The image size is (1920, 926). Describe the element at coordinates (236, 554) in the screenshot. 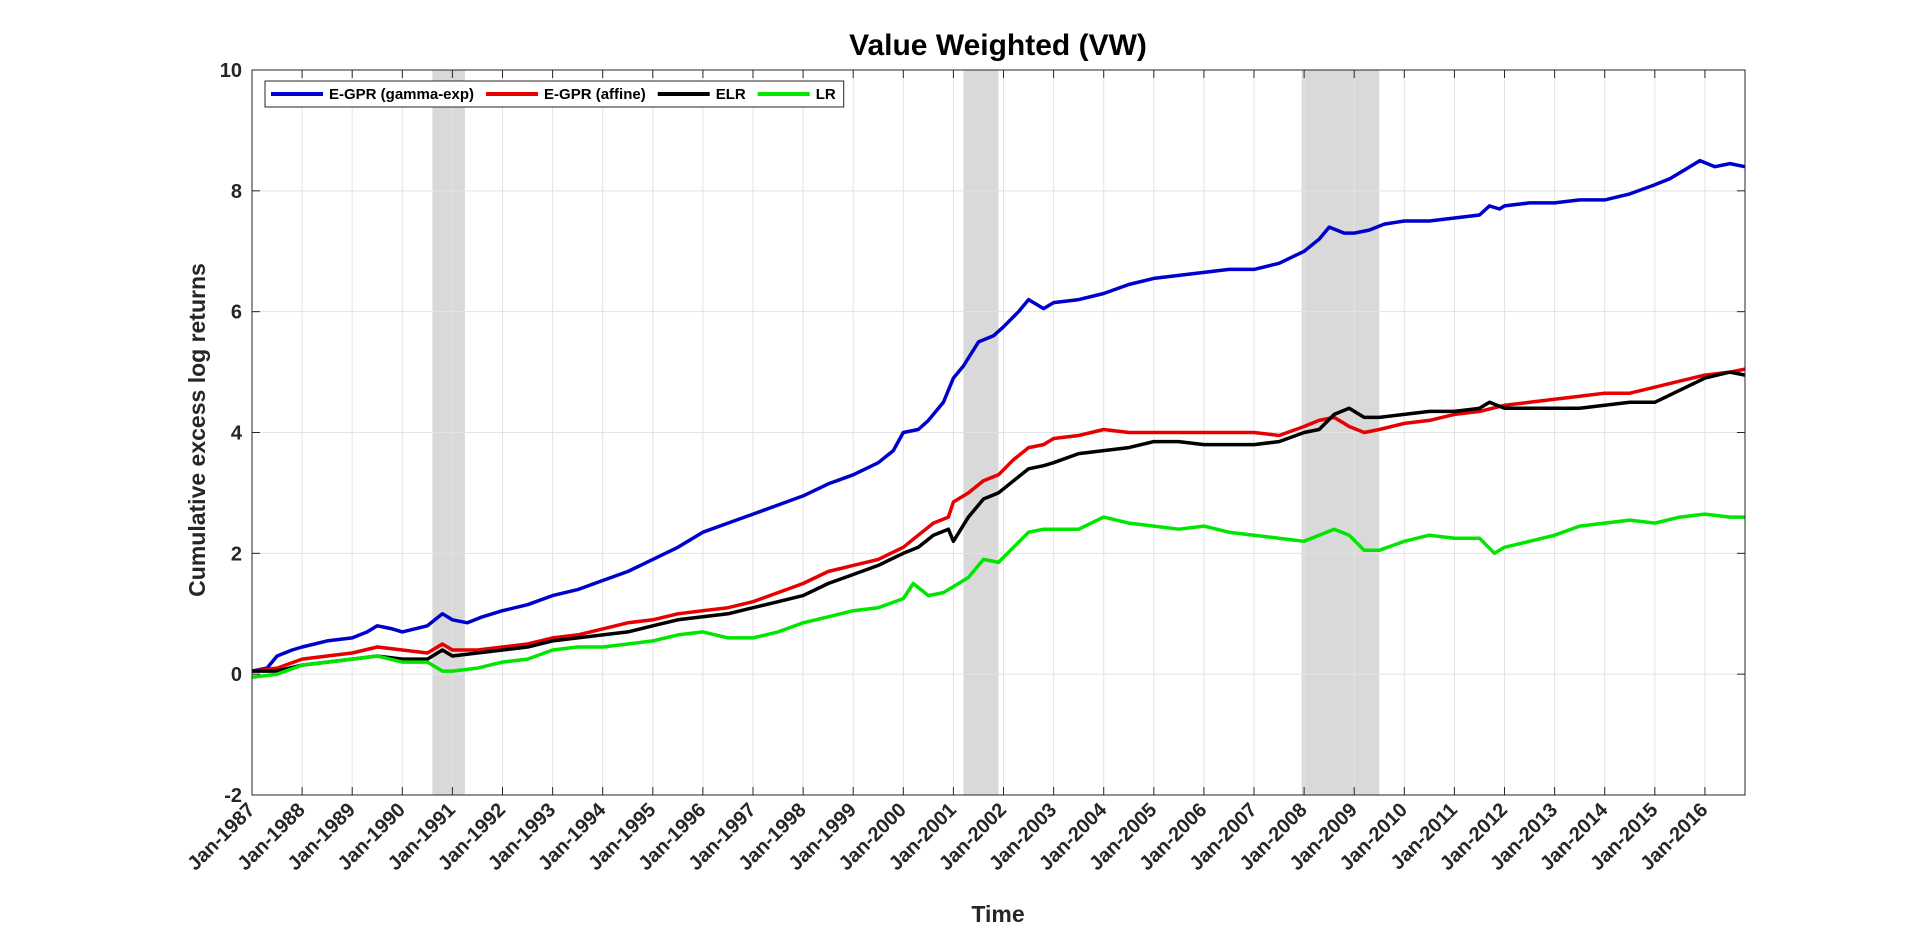

I see `y-tick-label-2: 2` at that location.